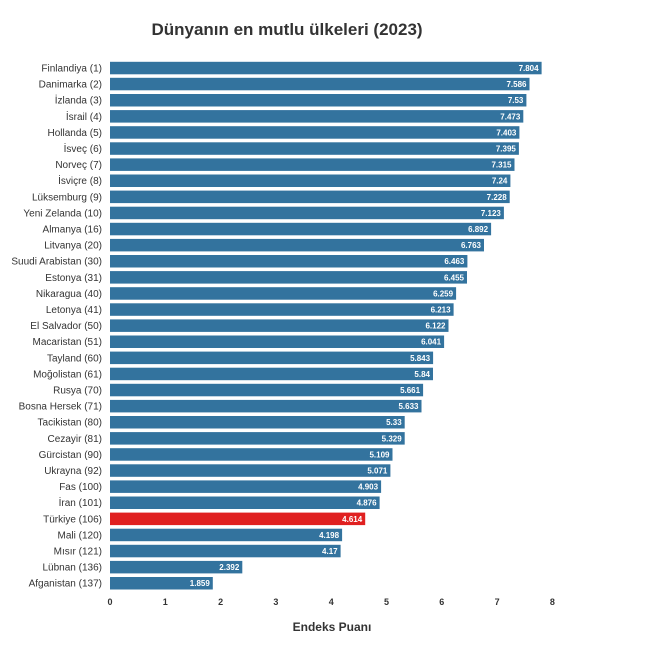 The width and height of the screenshot is (664, 652). Describe the element at coordinates (75, 439) in the screenshot. I see `category-label: Cezayir (81)` at that location.